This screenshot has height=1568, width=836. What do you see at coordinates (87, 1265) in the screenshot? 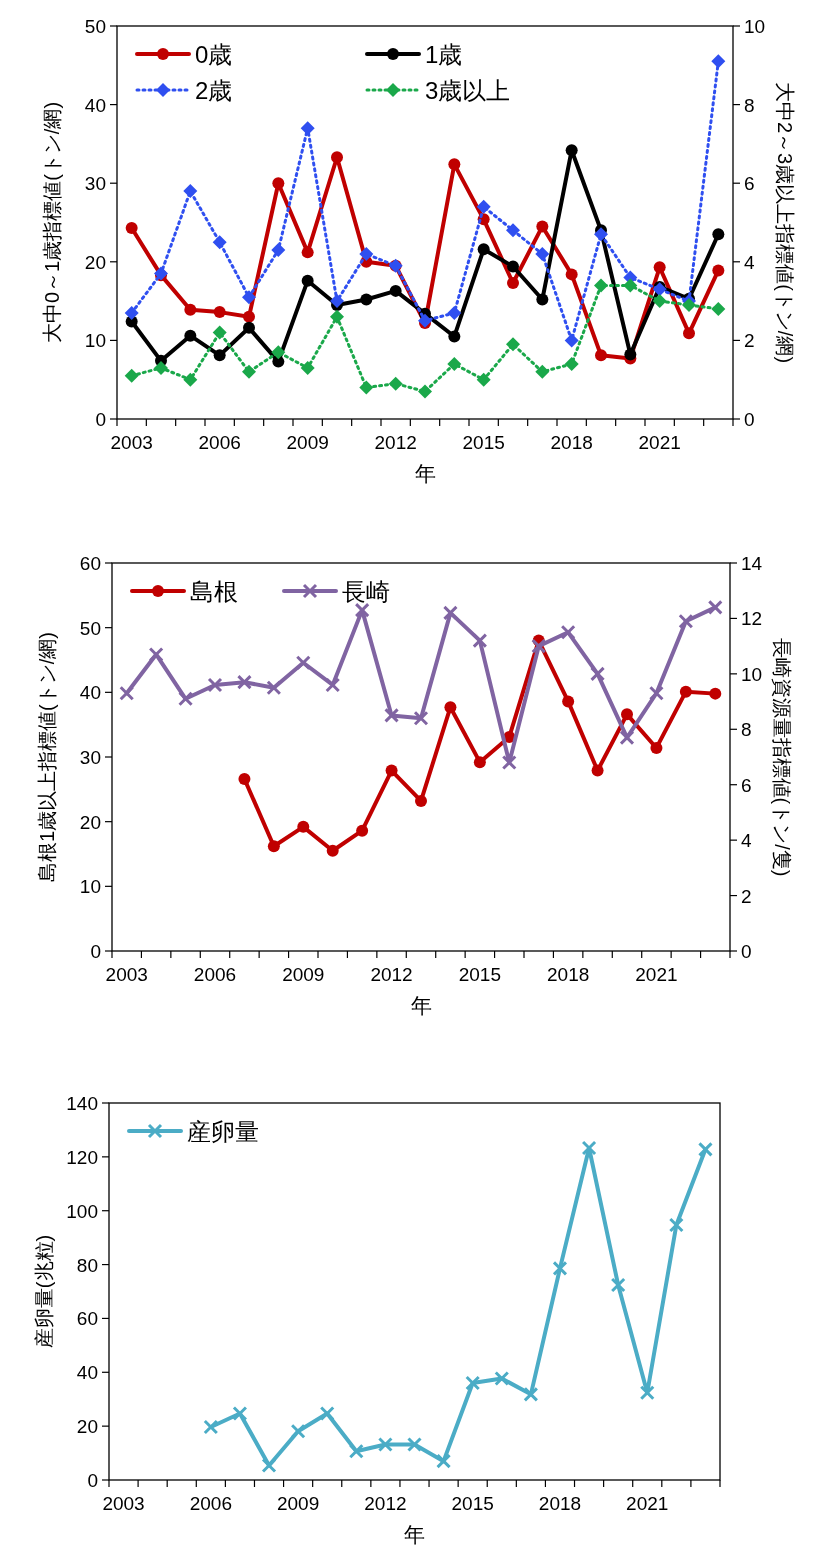
I see `y-tick-label: 80` at bounding box center [87, 1265].